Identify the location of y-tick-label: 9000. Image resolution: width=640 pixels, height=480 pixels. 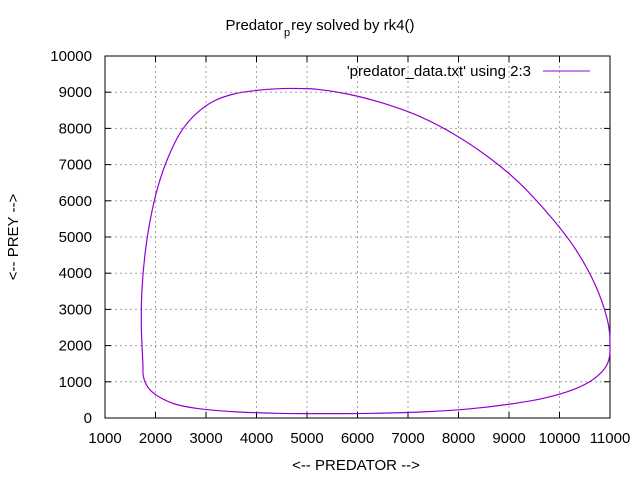
(75, 92).